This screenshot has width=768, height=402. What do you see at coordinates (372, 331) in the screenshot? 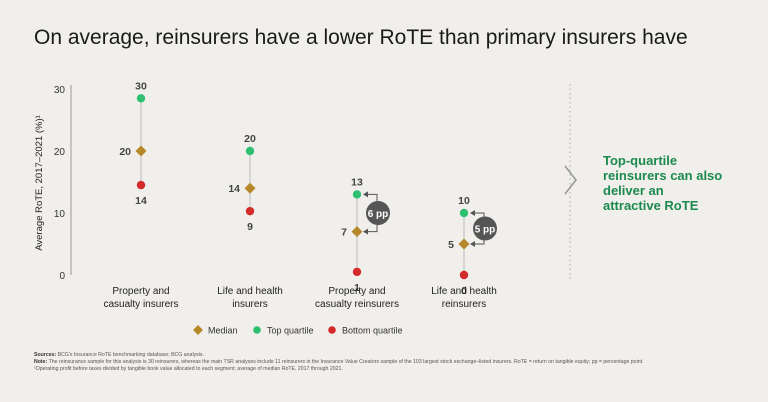
I see `legend-label: Bottom quartile` at bounding box center [372, 331].